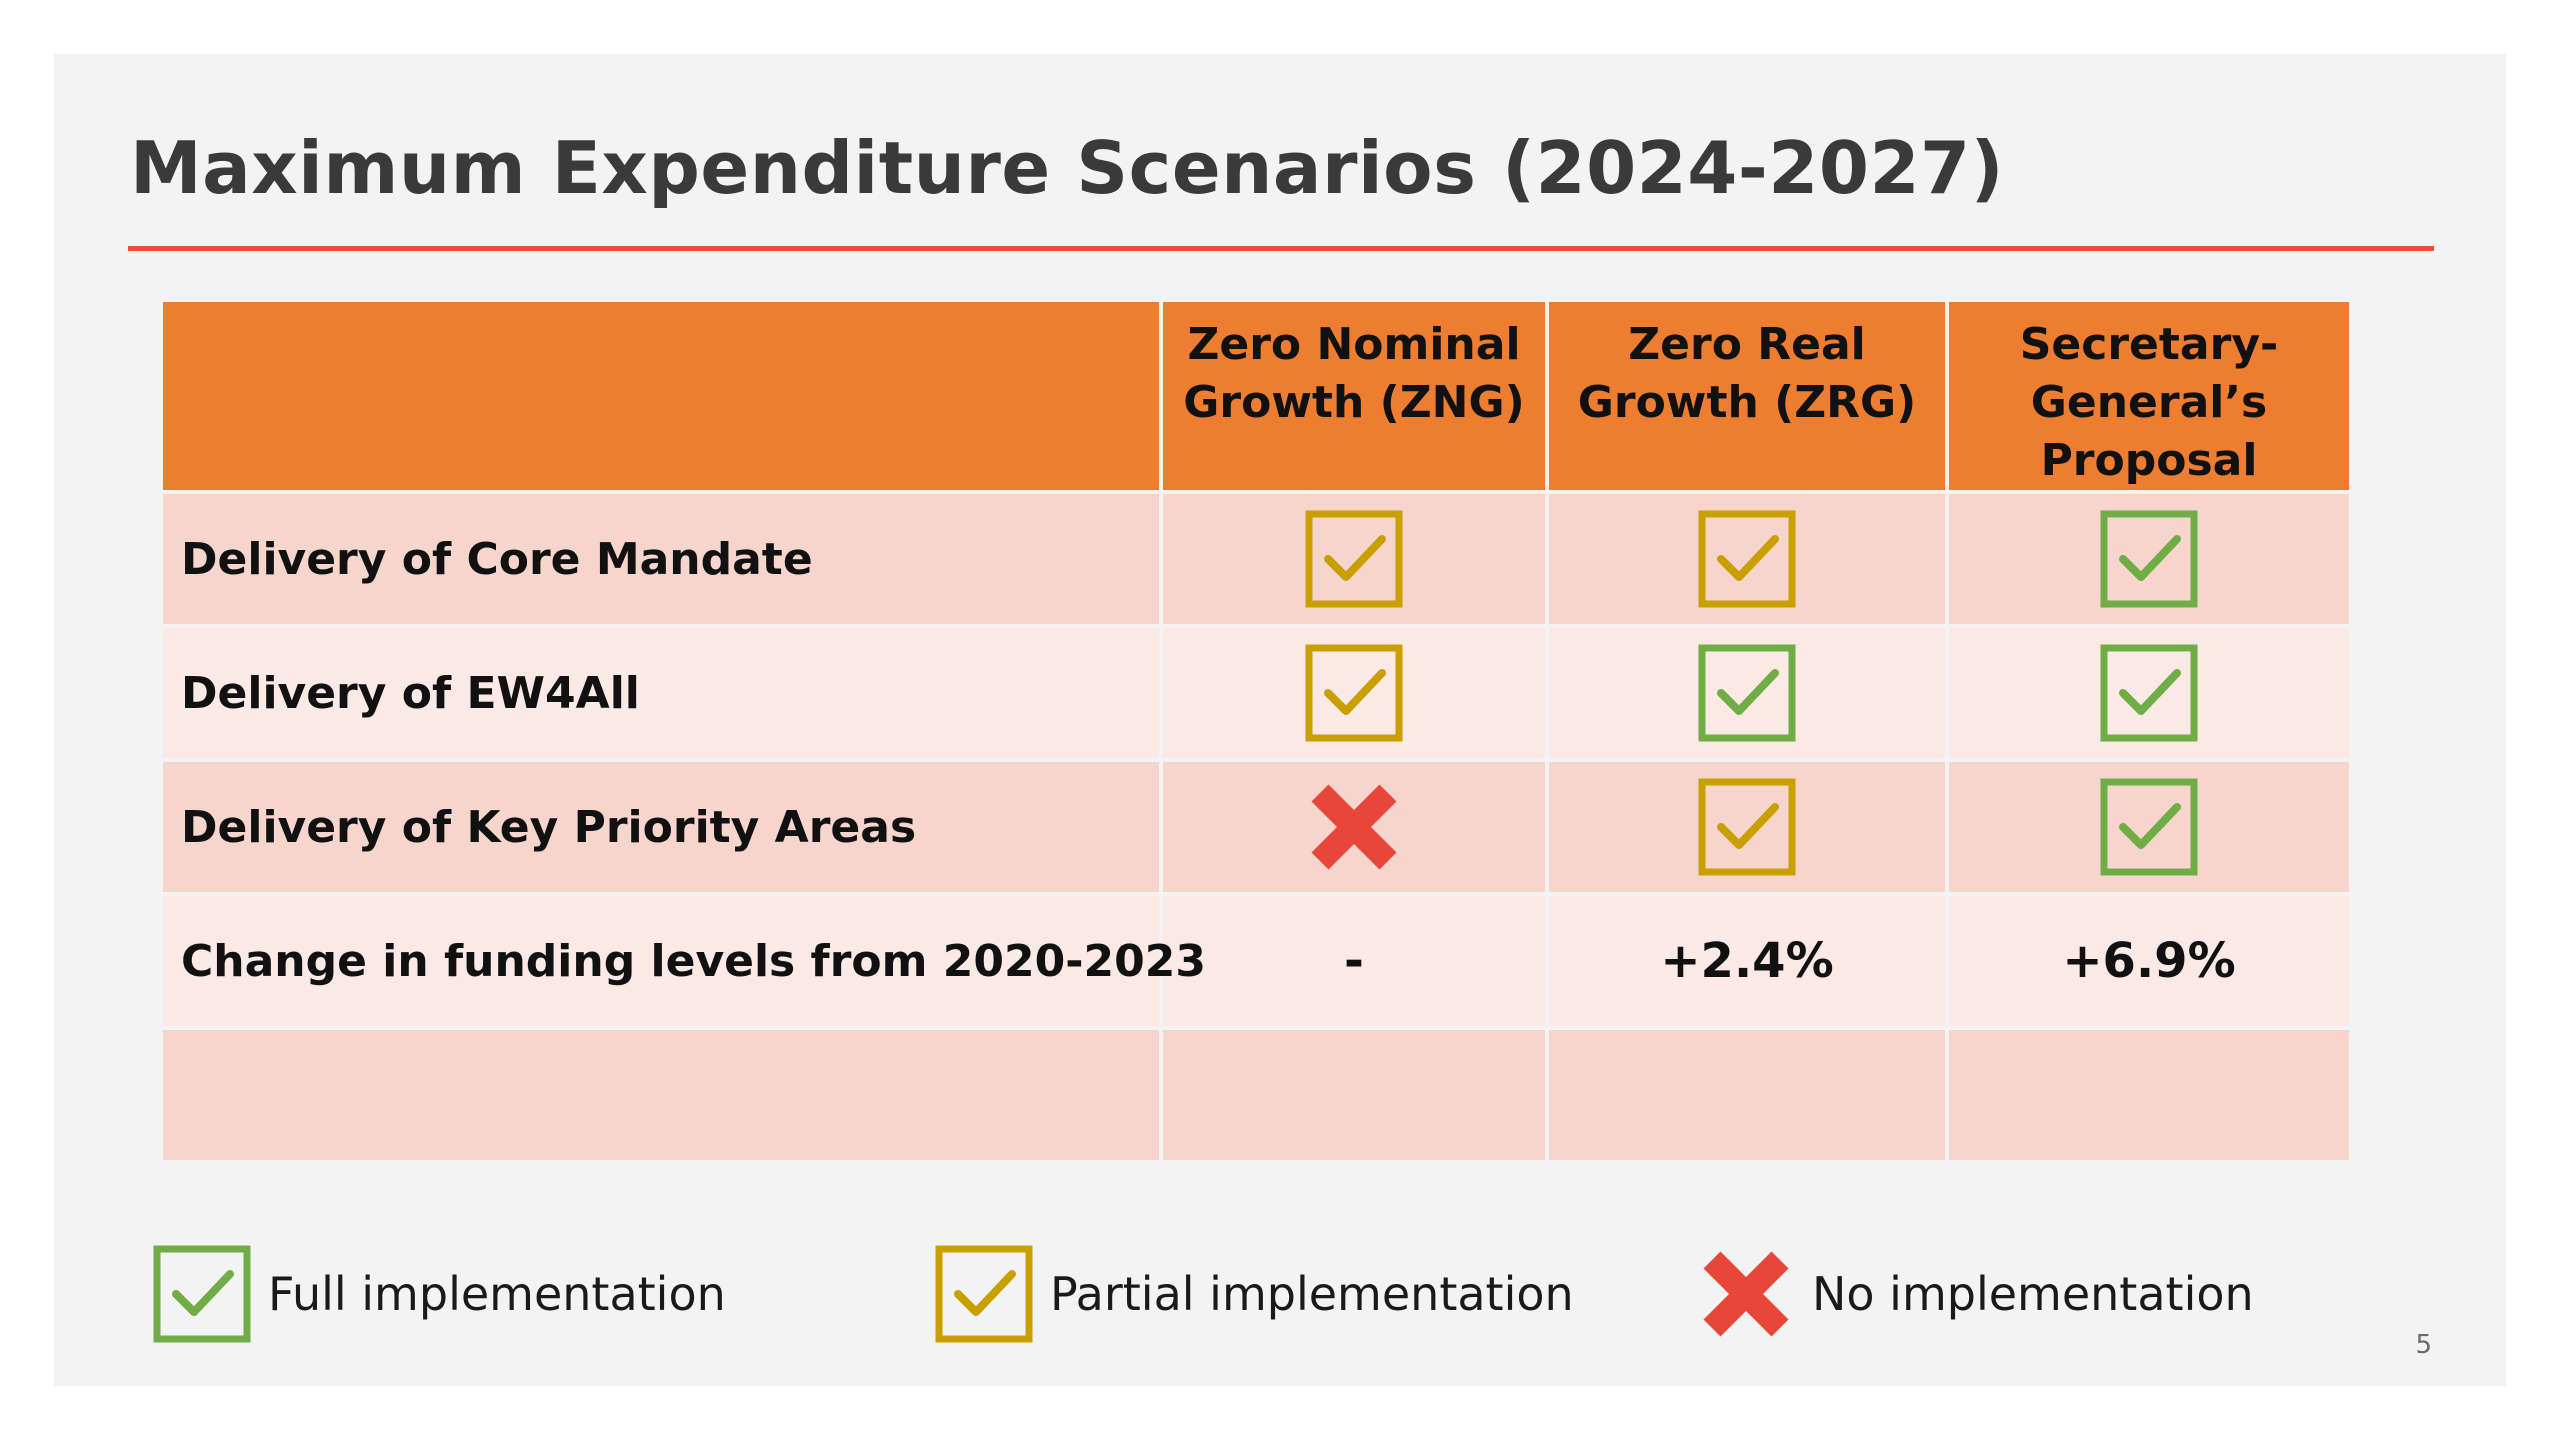 This screenshot has width=2560, height=1440. Describe the element at coordinates (497, 1294) in the screenshot. I see `legend-label-full: Full implementation` at that location.